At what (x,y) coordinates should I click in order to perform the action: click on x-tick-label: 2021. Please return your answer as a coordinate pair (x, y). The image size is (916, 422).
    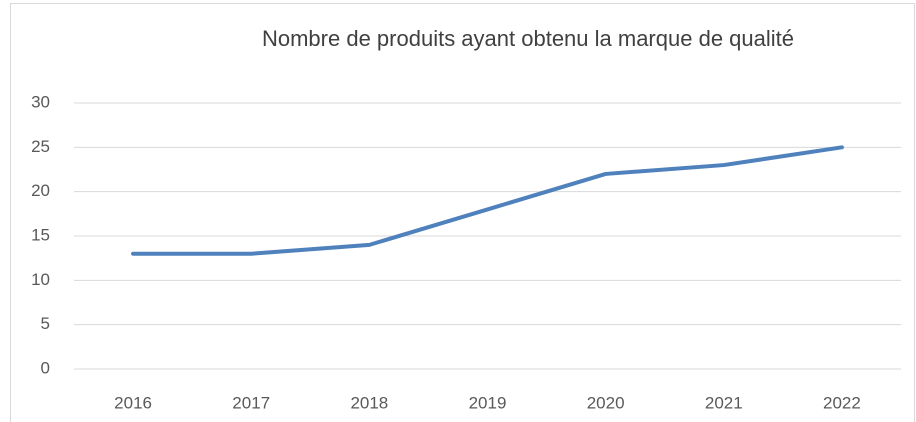
    Looking at the image, I should click on (724, 402).